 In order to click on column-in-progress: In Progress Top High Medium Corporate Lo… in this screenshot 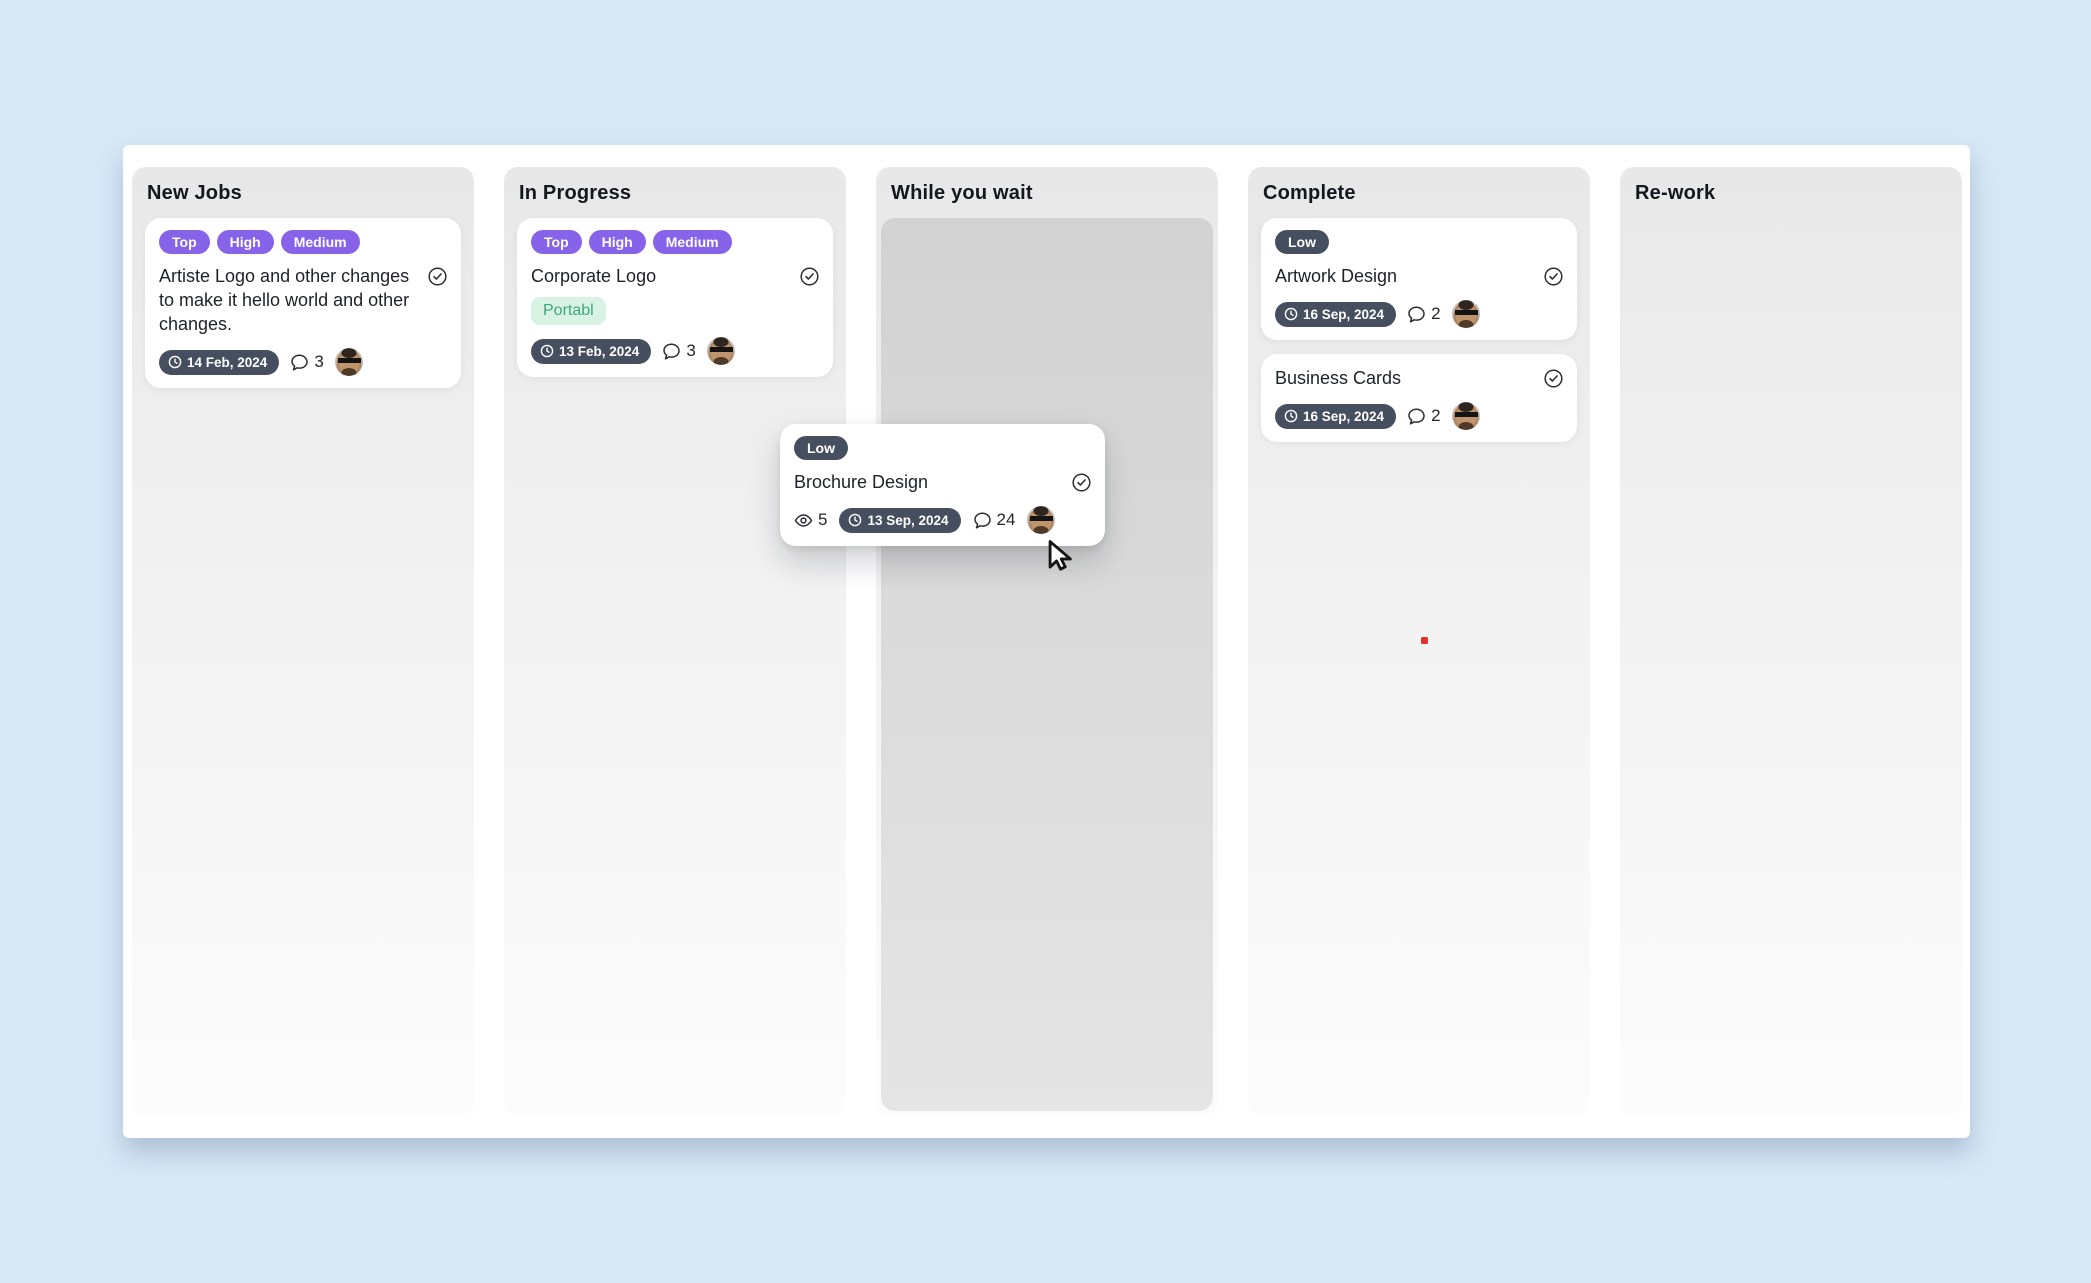, I will do `click(675, 641)`.